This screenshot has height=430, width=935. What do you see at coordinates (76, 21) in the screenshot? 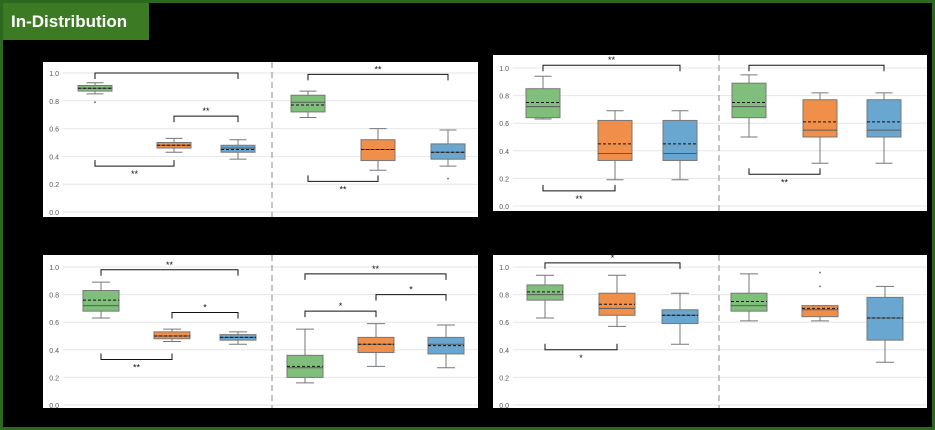
I see `section-tag: In-Distribution` at bounding box center [76, 21].